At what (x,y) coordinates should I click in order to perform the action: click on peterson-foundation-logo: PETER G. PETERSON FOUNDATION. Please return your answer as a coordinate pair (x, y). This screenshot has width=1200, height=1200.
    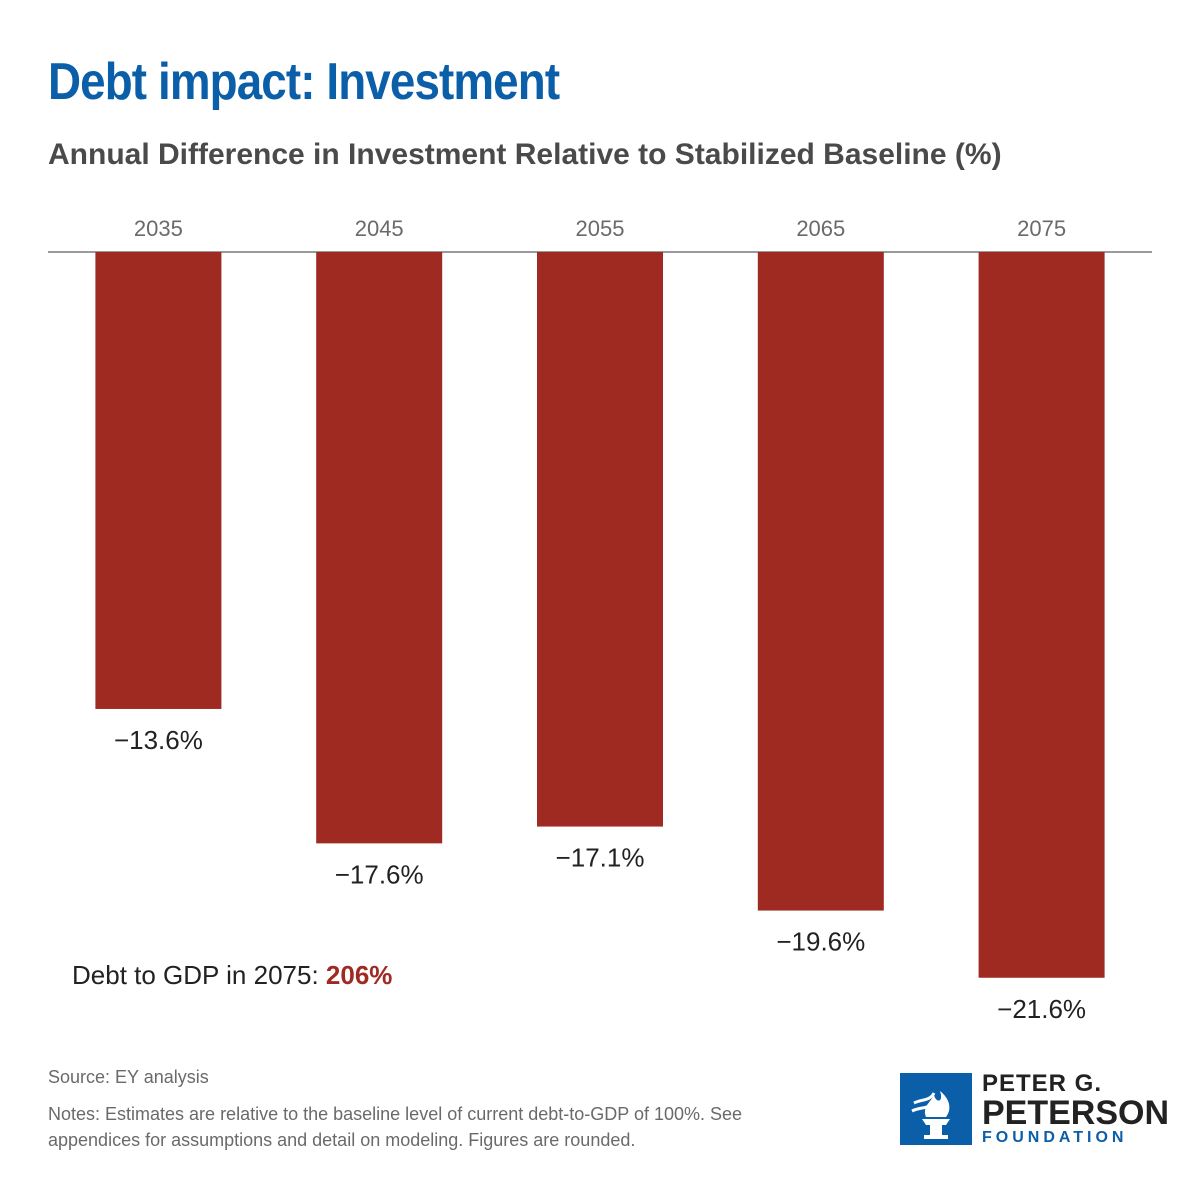
    Looking at the image, I should click on (1034, 1109).